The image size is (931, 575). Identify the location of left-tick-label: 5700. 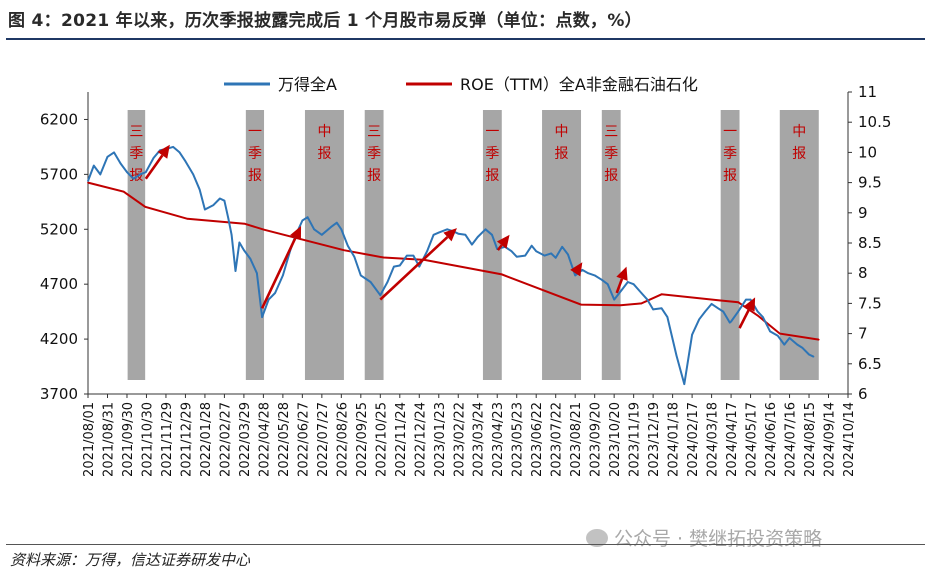
(59, 174).